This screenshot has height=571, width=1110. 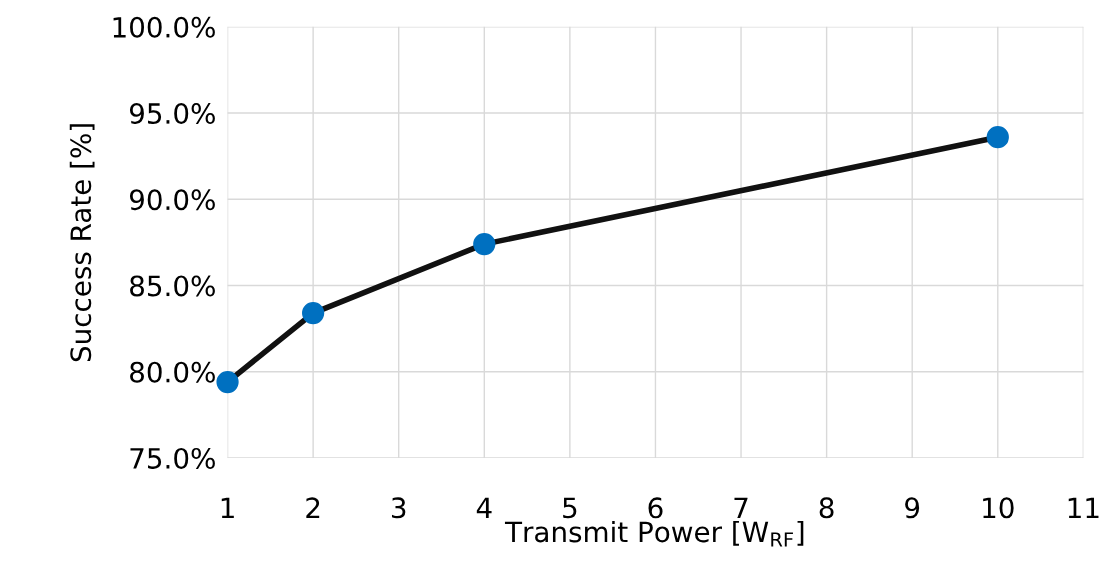 I want to click on x-tick-label: 8, so click(x=826, y=508).